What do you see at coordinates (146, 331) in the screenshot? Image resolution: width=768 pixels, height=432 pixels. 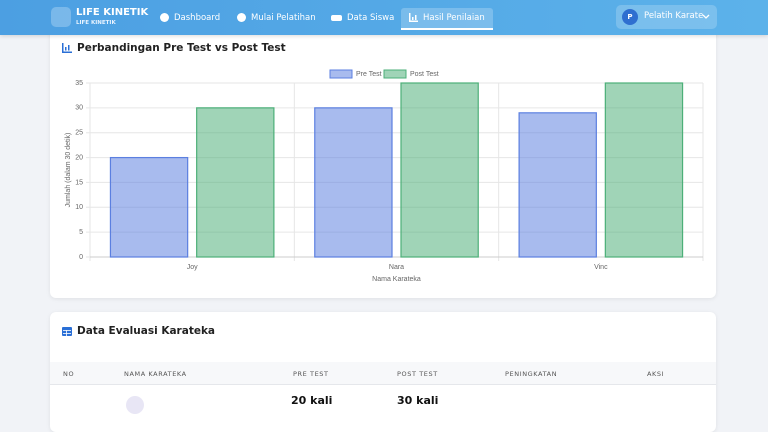 I see `card-title: Data Evaluasi Karateka` at bounding box center [146, 331].